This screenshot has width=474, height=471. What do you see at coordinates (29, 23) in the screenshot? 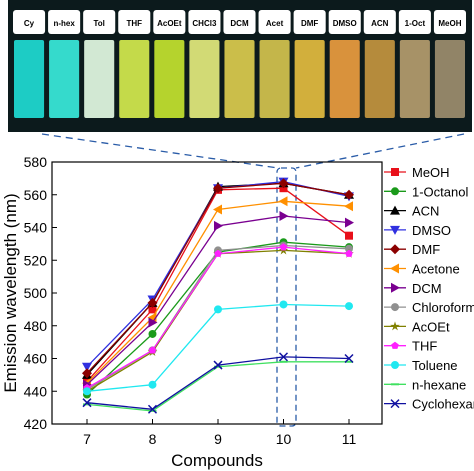
I see `vial-label-0: Cy` at bounding box center [29, 23].